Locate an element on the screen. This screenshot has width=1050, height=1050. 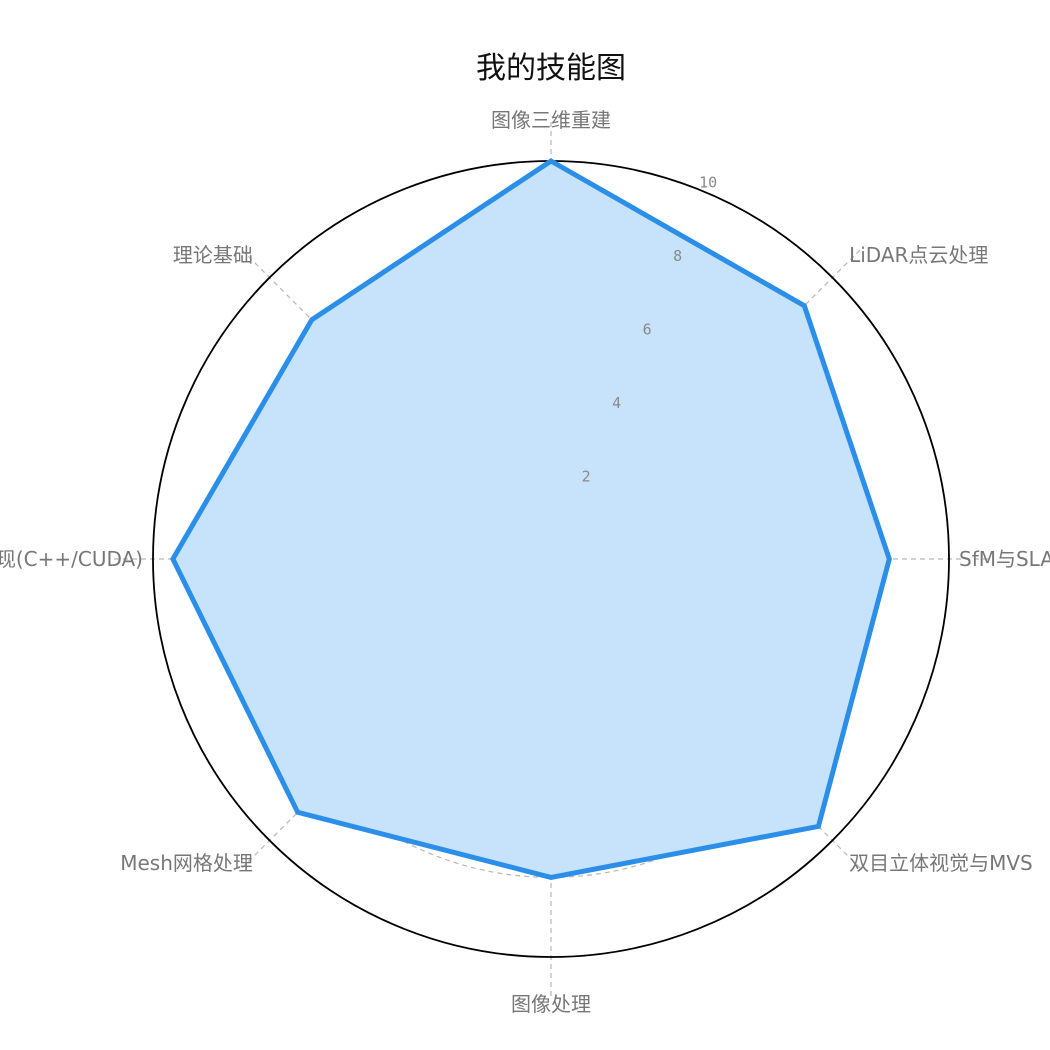
category-label: SfM与SLAM is located at coordinates (1004, 559).